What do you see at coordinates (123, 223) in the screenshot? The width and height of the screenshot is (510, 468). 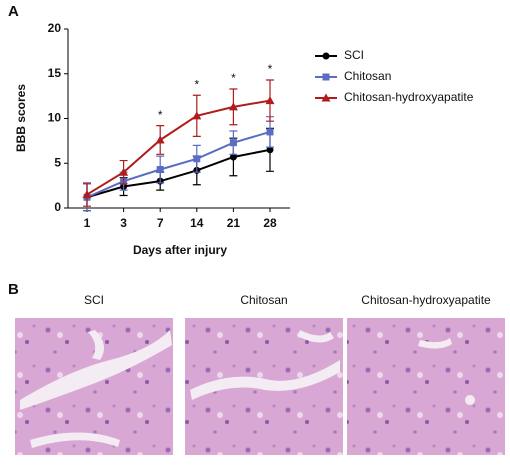 I see `x-tick-label: 3` at bounding box center [123, 223].